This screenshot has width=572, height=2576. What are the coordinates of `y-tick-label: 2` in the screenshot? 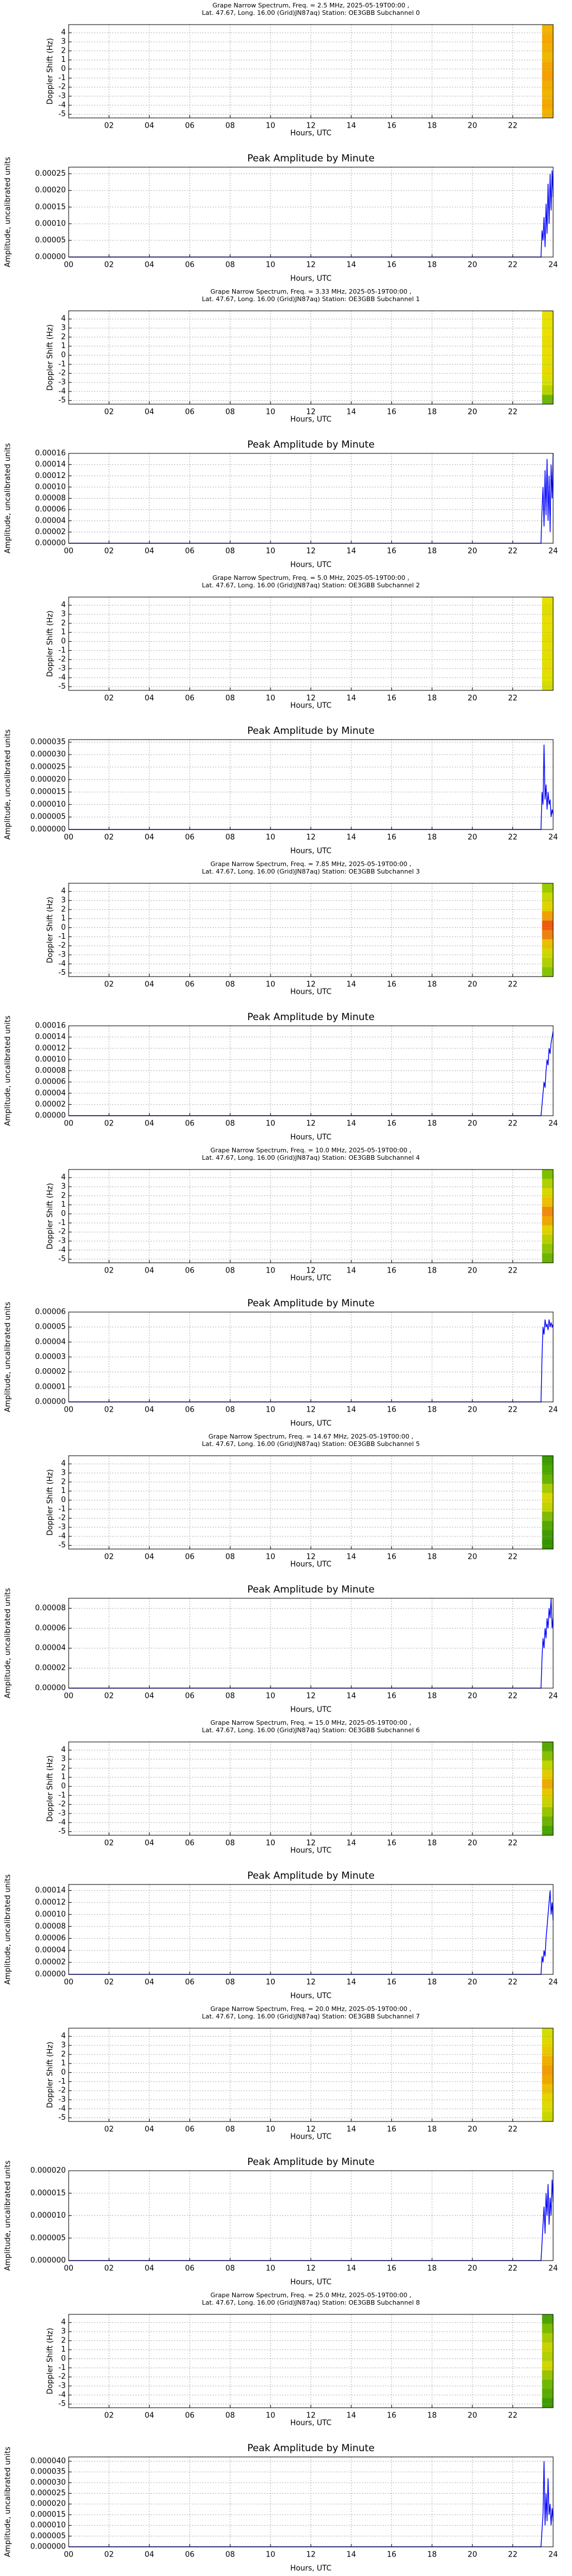 It's located at (63, 337).